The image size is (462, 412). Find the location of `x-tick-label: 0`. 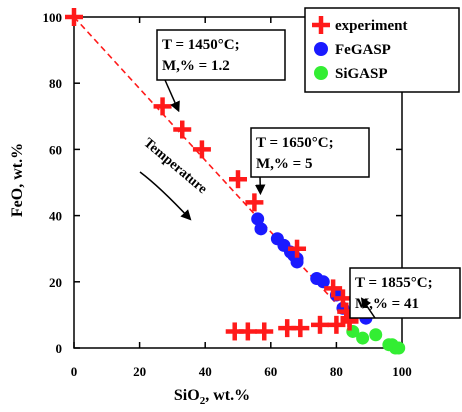

x-tick-label: 0 is located at coordinates (74, 371).